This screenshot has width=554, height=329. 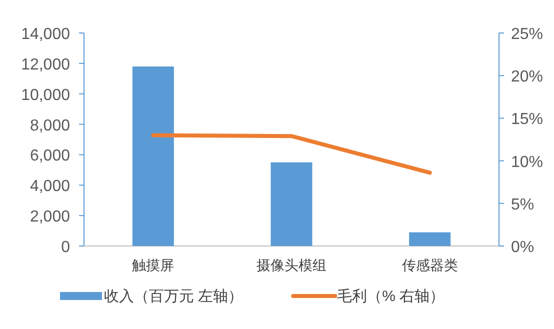 What do you see at coordinates (527, 34) in the screenshot?
I see `y2-tick-label: 25%` at bounding box center [527, 34].